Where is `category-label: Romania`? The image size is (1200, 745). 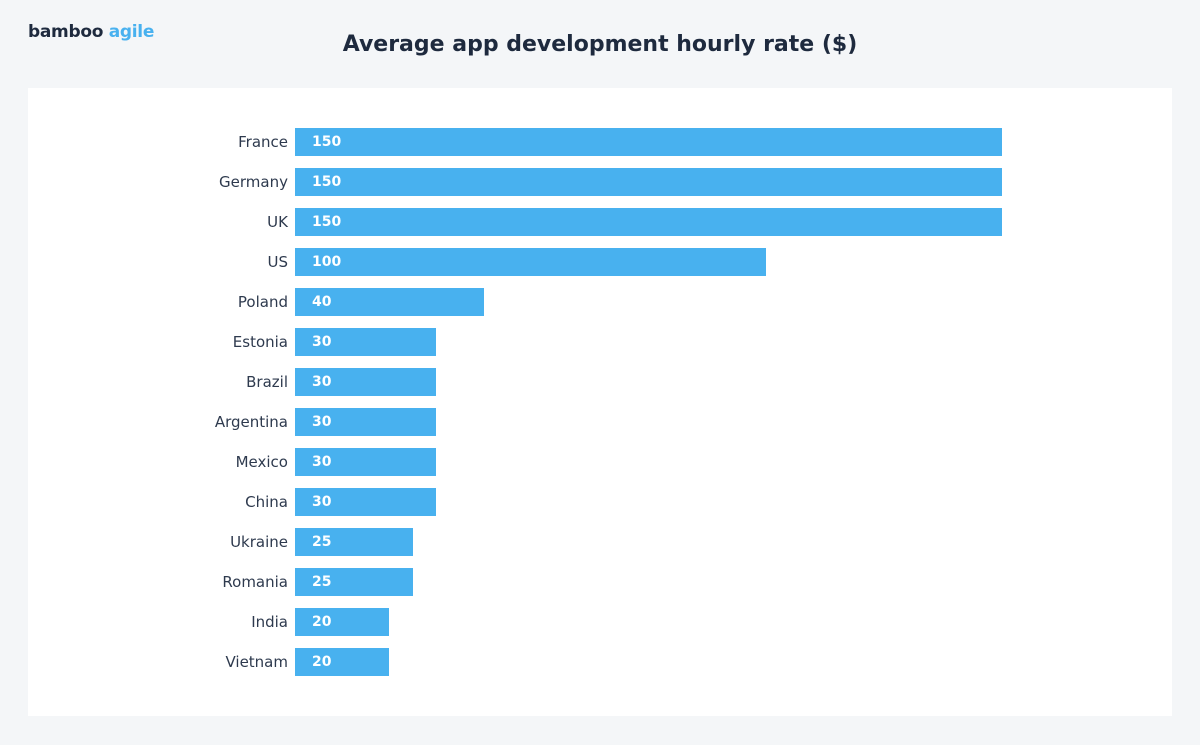 category-label: Romania is located at coordinates (255, 582).